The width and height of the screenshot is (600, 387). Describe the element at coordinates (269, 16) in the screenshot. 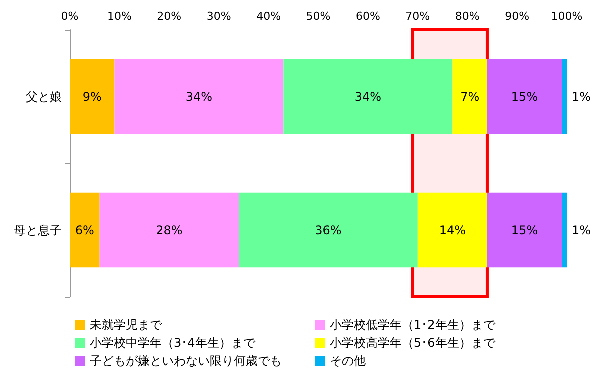

I see `x-tick-label: 40%` at that location.